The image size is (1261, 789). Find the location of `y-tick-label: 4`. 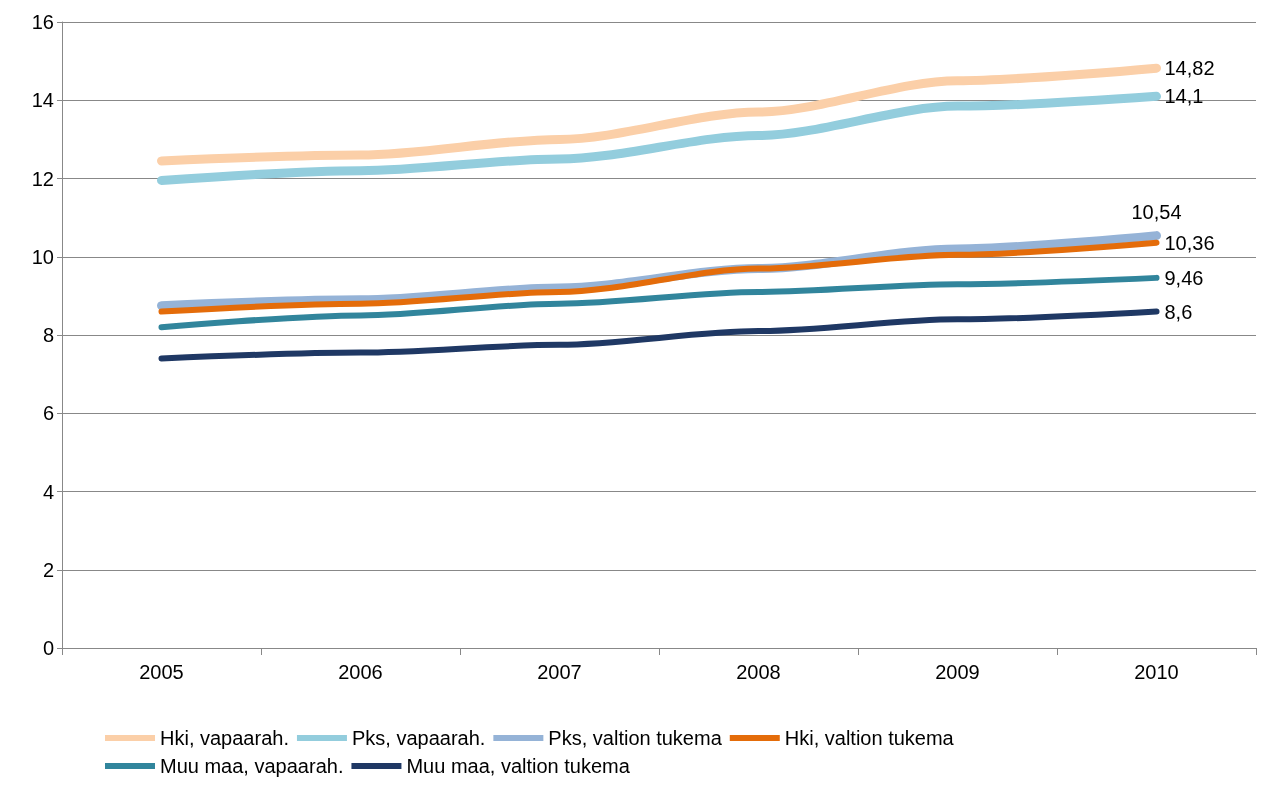

y-tick-label: 4 is located at coordinates (48, 491).